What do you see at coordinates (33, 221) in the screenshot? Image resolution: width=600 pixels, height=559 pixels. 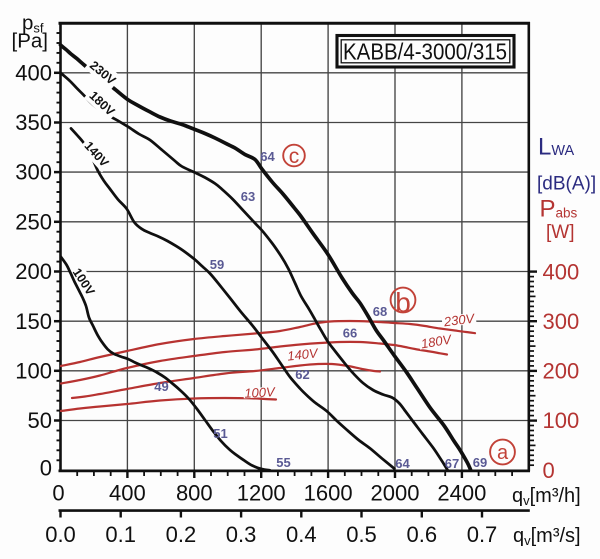 I see `svg-text: 250` at bounding box center [33, 221].